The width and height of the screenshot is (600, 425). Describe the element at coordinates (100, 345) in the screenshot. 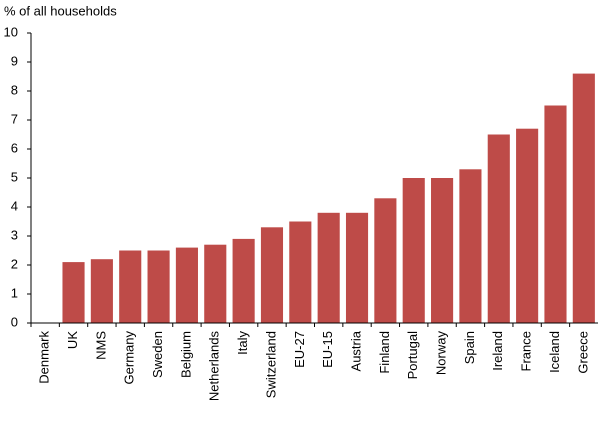

I see `x-tick-label: NMS` at that location.